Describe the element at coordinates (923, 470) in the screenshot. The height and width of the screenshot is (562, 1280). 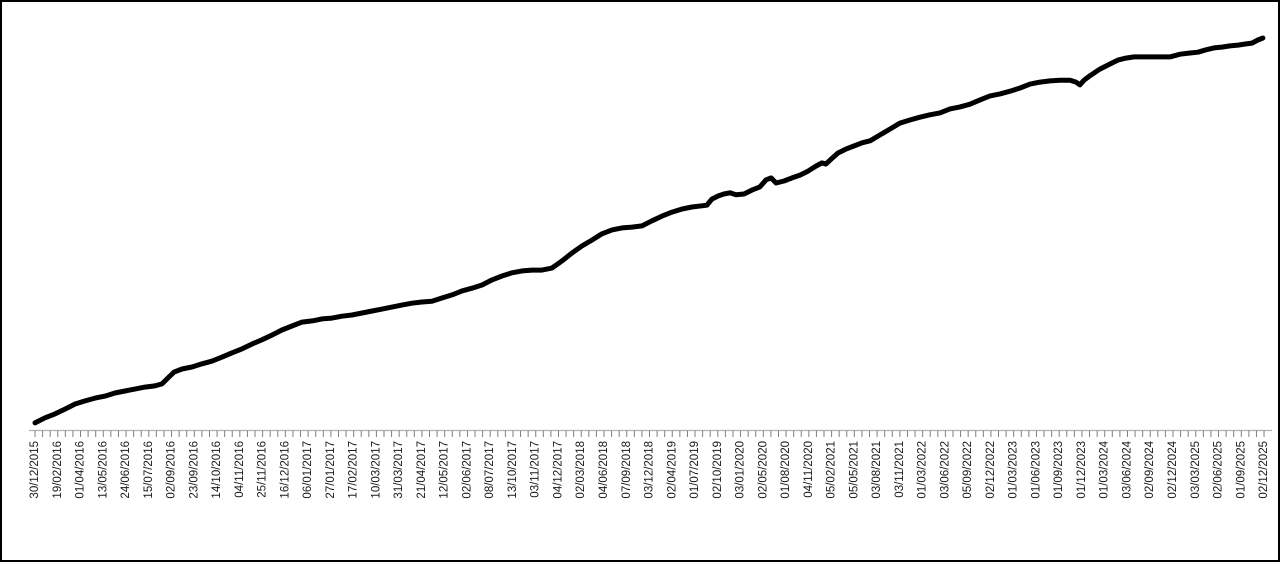
I see `x-axis-label: 01/03/2022` at that location.